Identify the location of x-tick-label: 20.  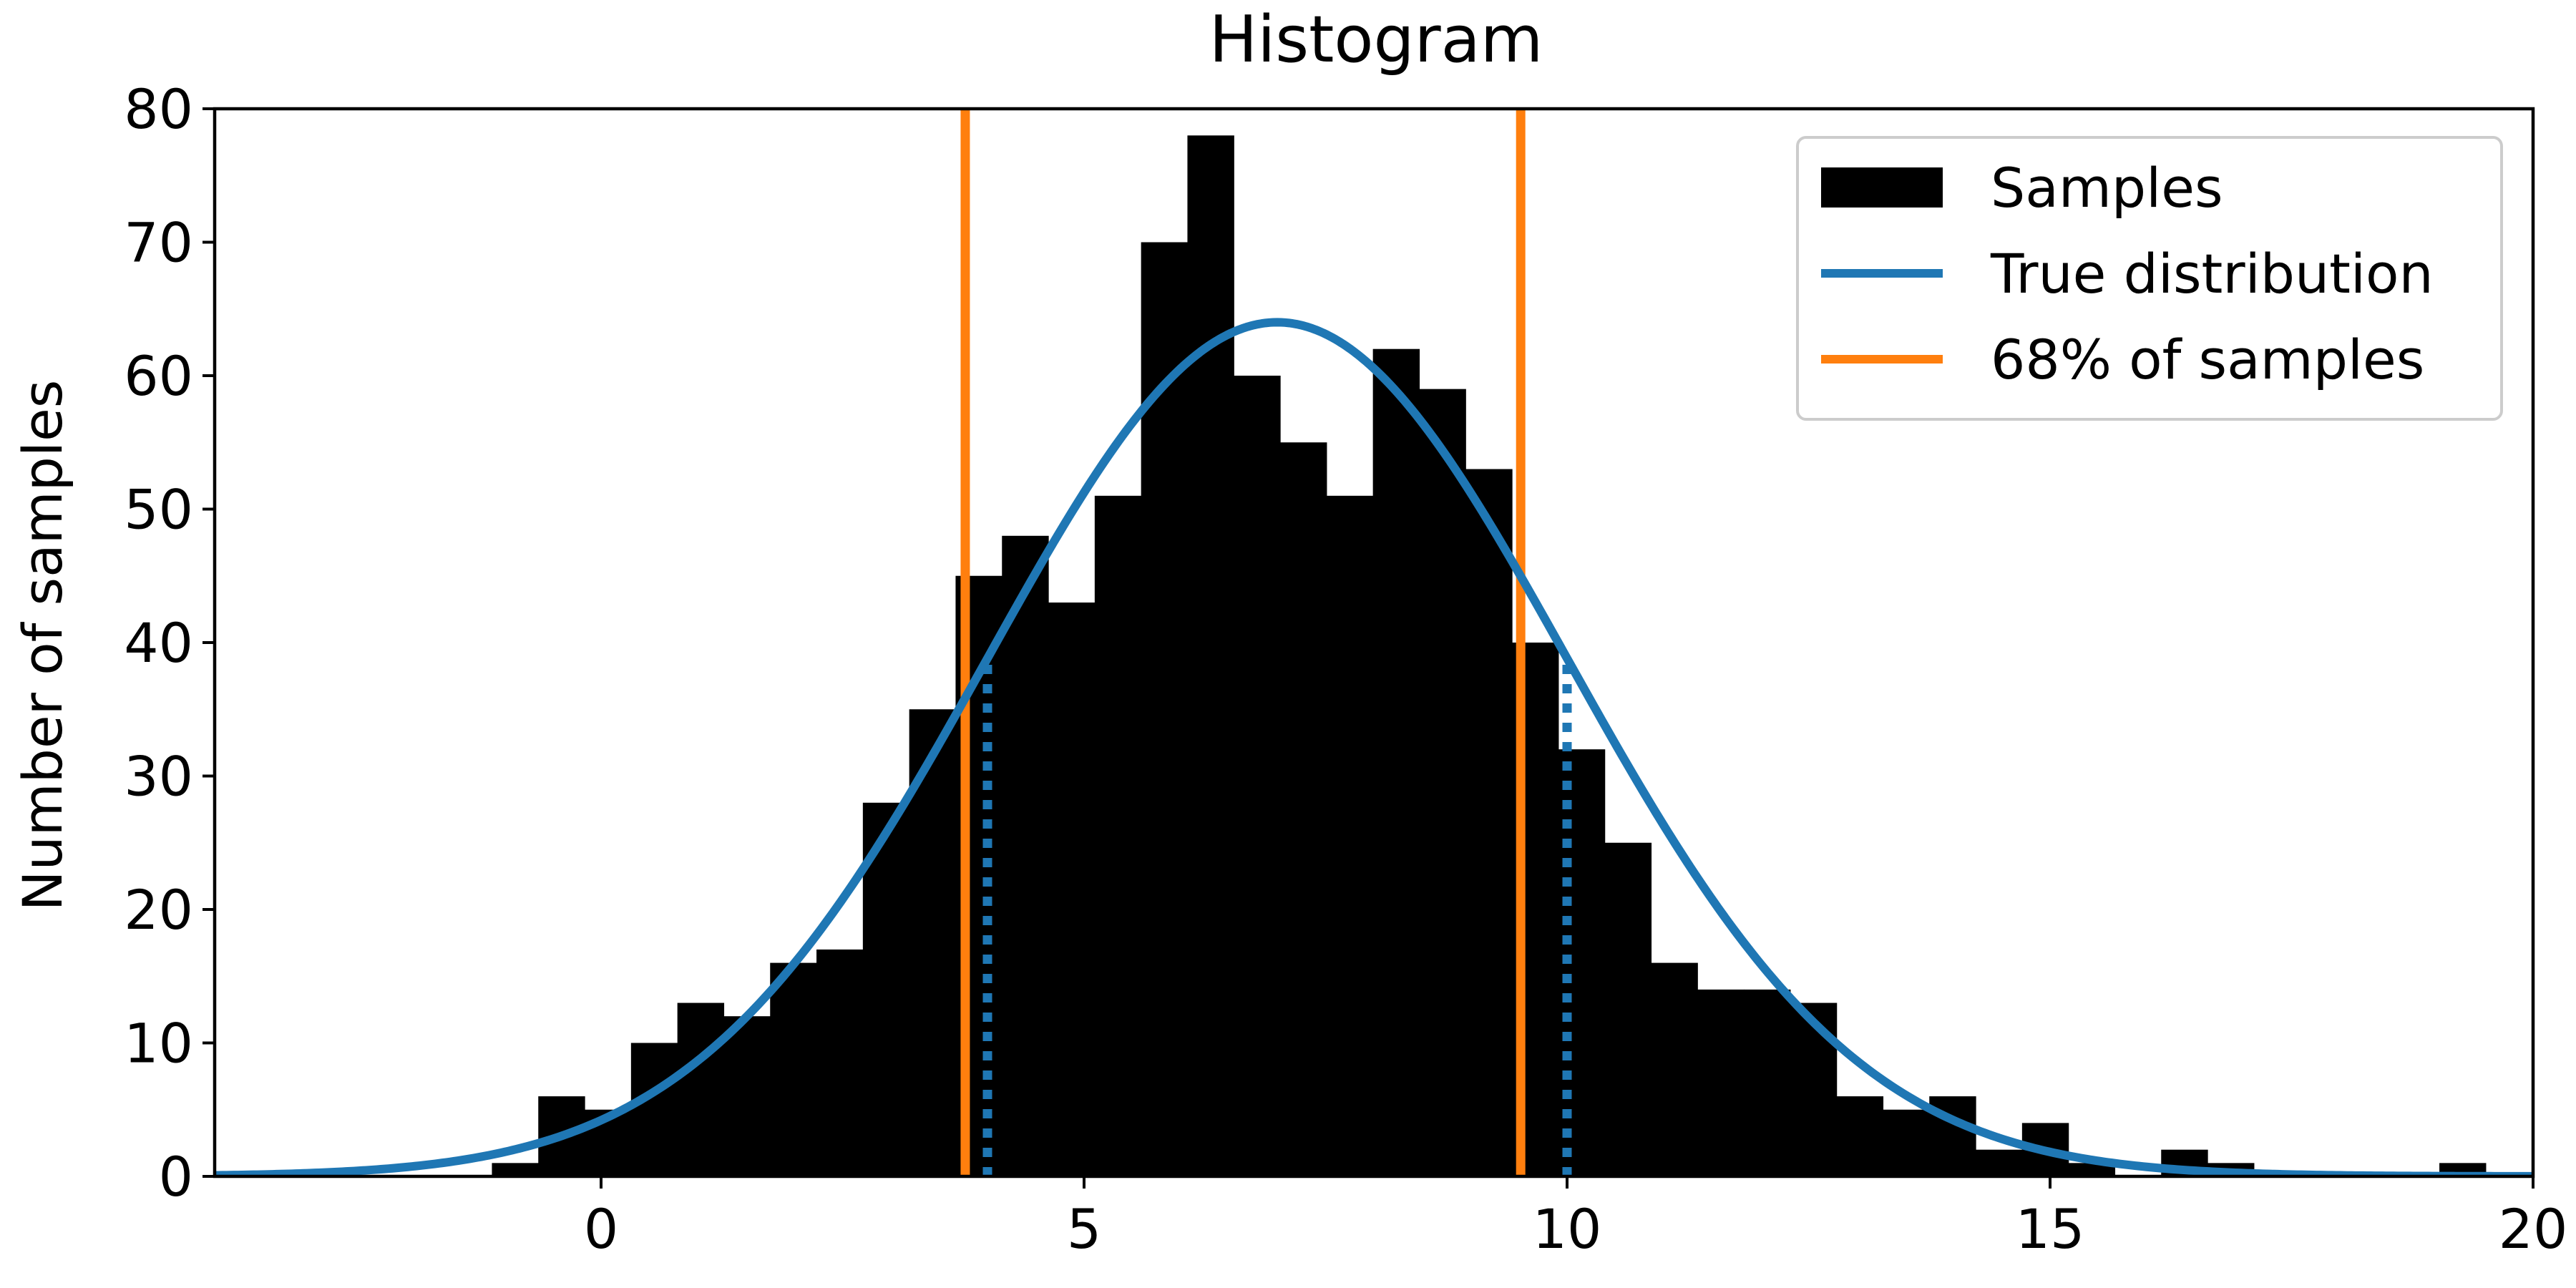
(2533, 1229).